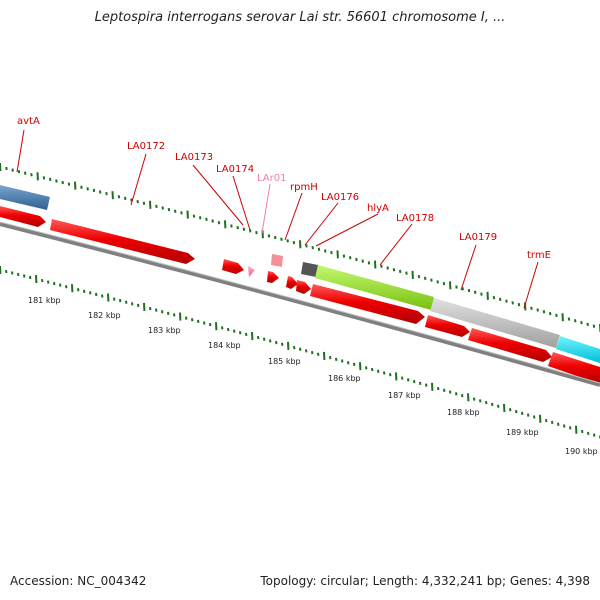 The height and width of the screenshot is (600, 600). Describe the element at coordinates (539, 255) in the screenshot. I see `gene-label-trmE: trmE` at that location.